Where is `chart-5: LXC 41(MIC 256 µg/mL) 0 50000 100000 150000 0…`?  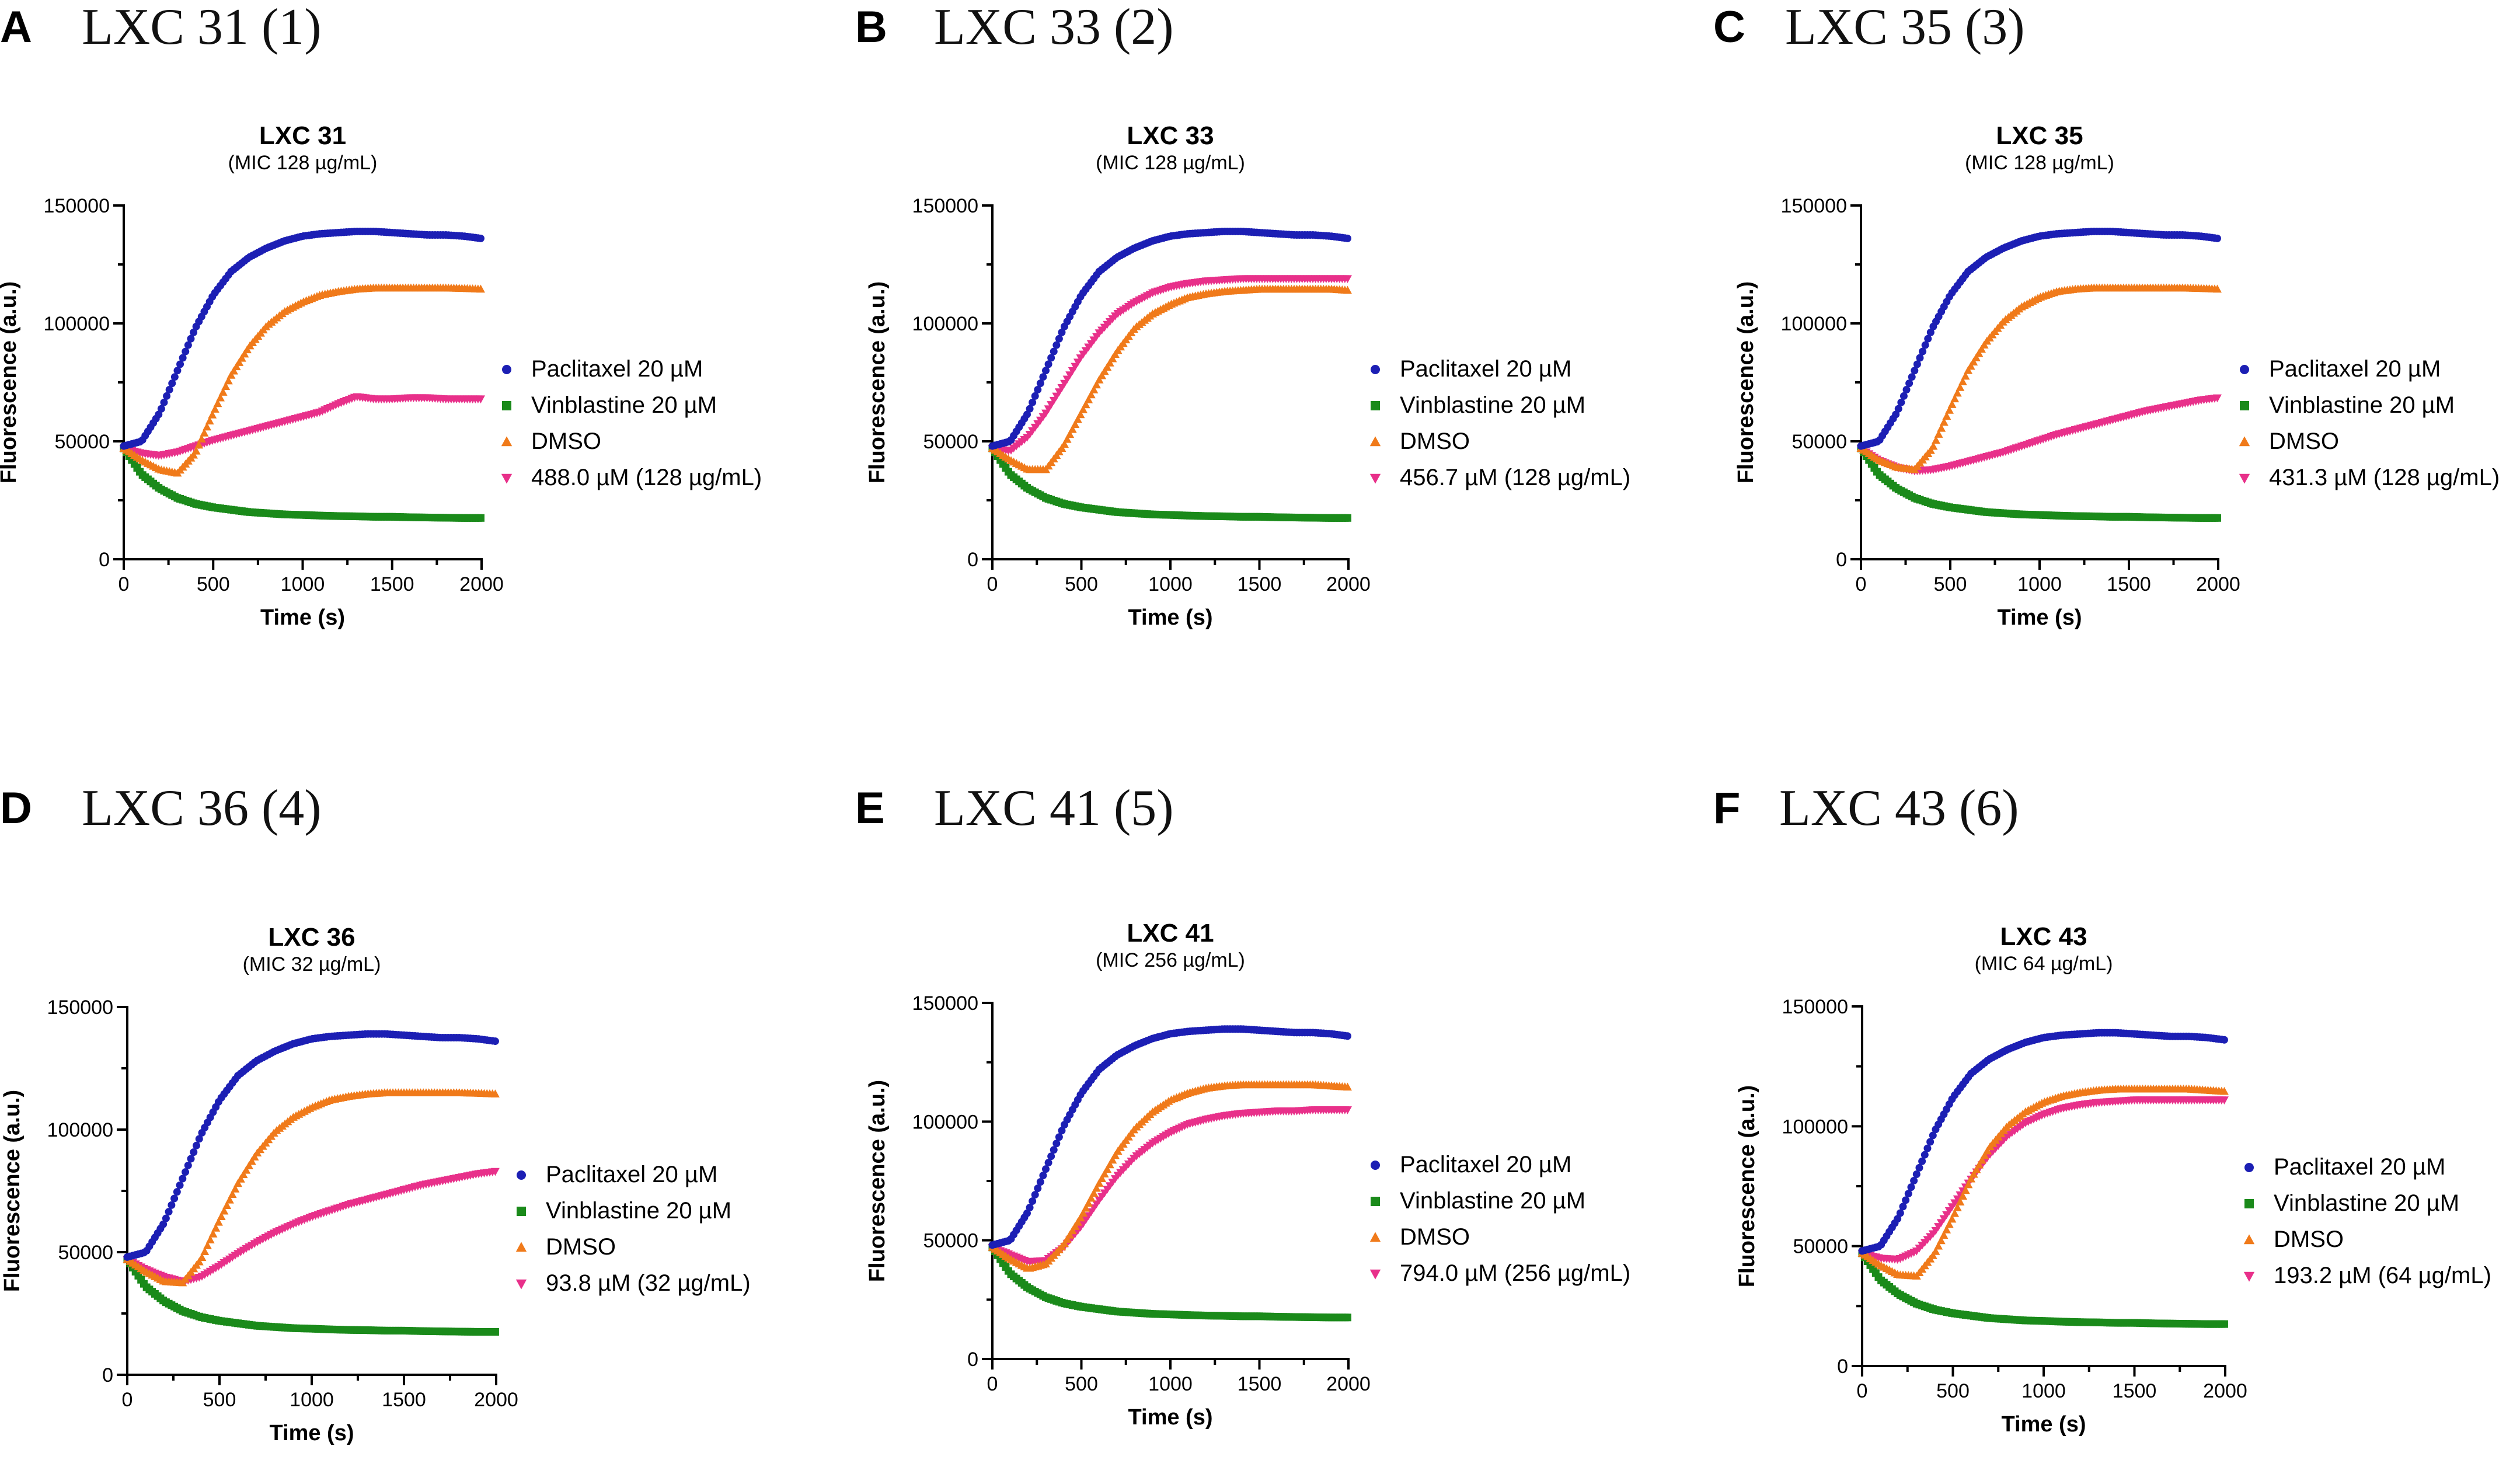 chart-5: LXC 41(MIC 256 µg/mL) 0 50000 100000 150000 0… is located at coordinates (1247, 1174).